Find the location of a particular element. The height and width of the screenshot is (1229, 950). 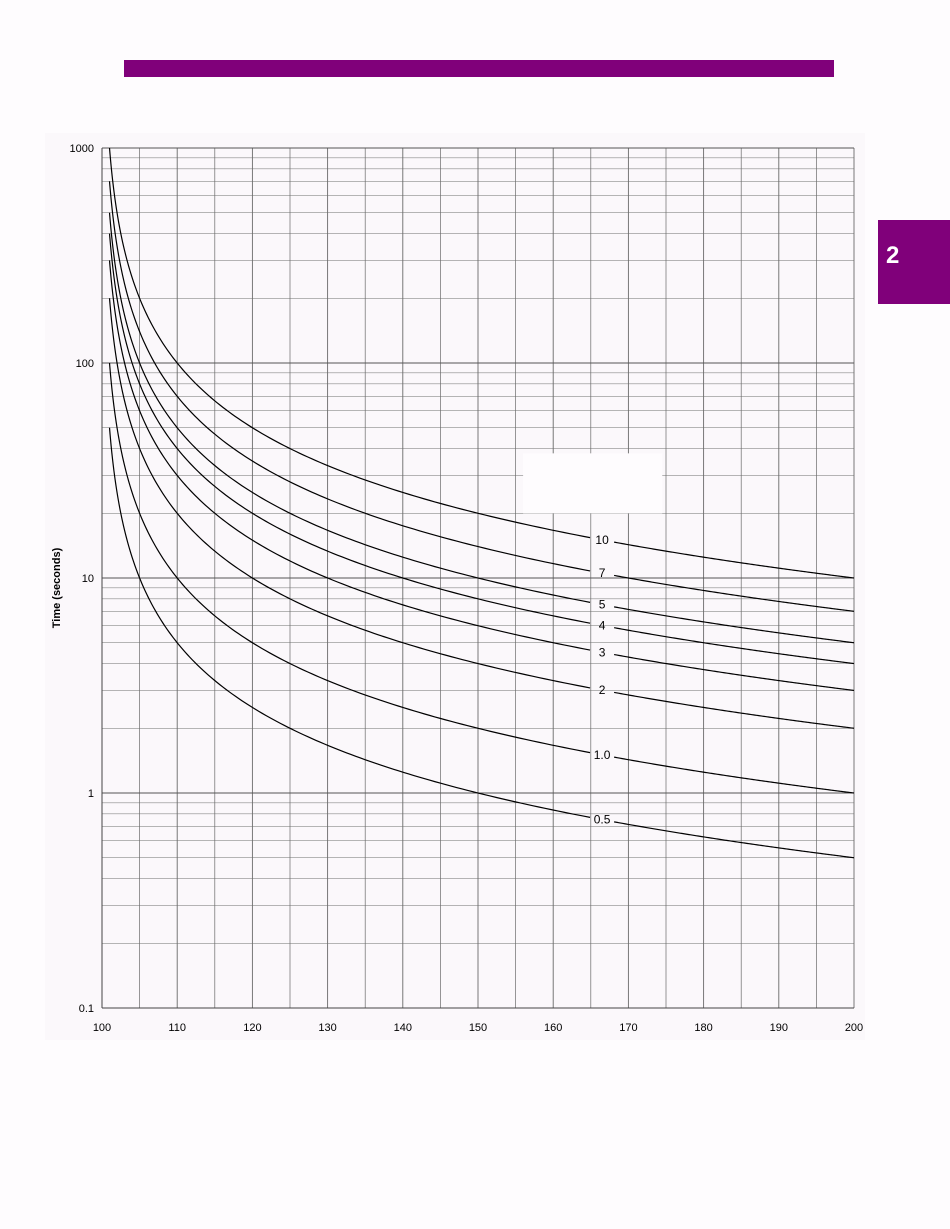

section-tab: 2 is located at coordinates (914, 262).